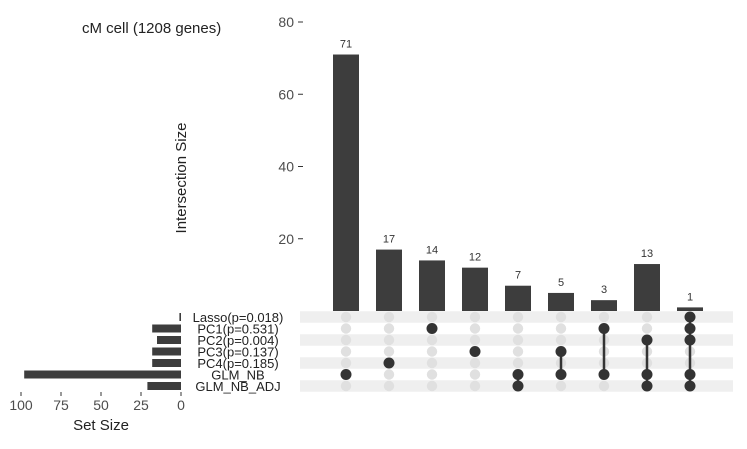 Image resolution: width=747 pixels, height=449 pixels. What do you see at coordinates (389, 240) in the screenshot?
I see `bar-value-label: 17` at bounding box center [389, 240].